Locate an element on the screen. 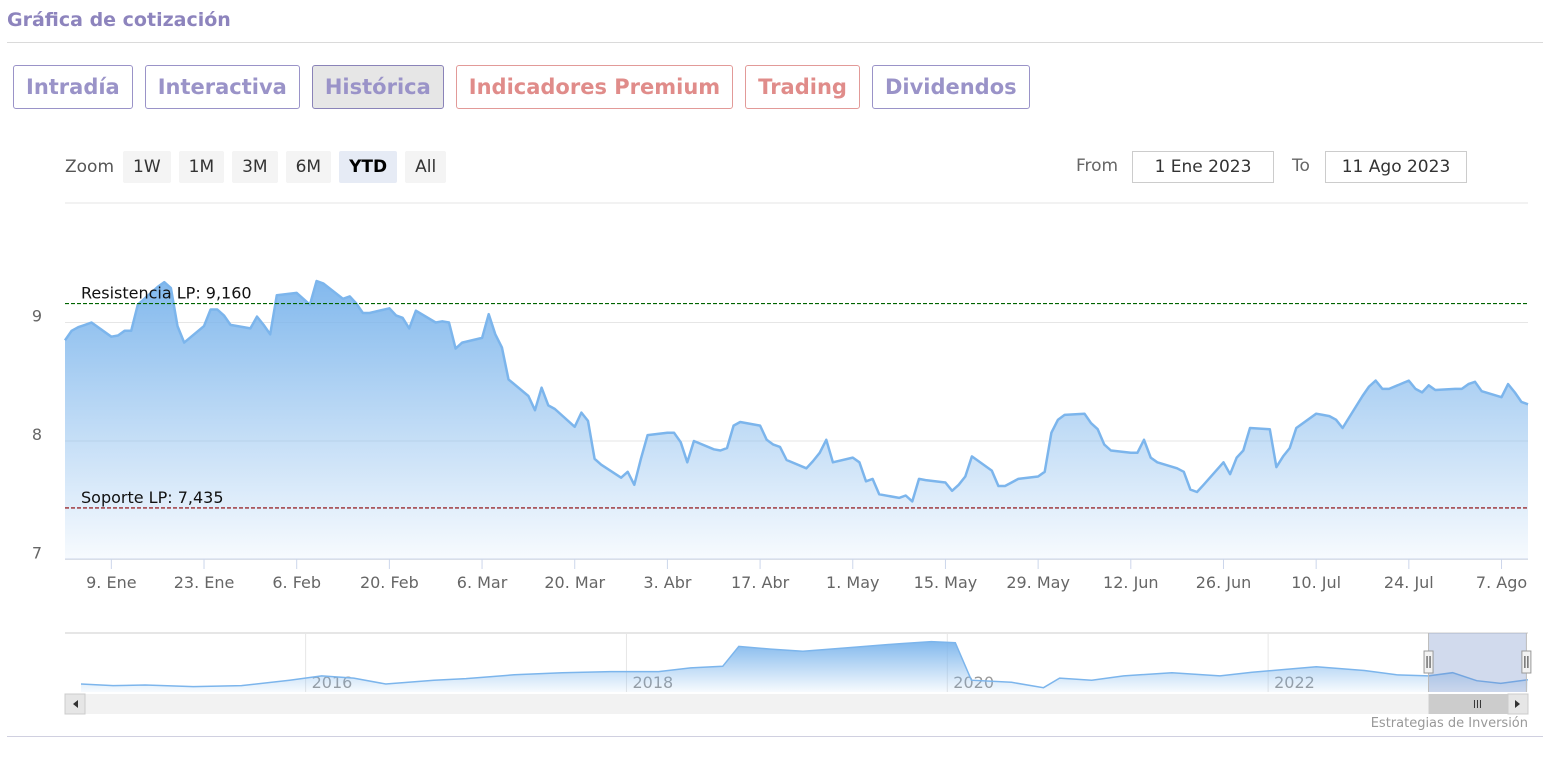 The image size is (1553, 767). navigator-area is located at coordinates (804, 666).